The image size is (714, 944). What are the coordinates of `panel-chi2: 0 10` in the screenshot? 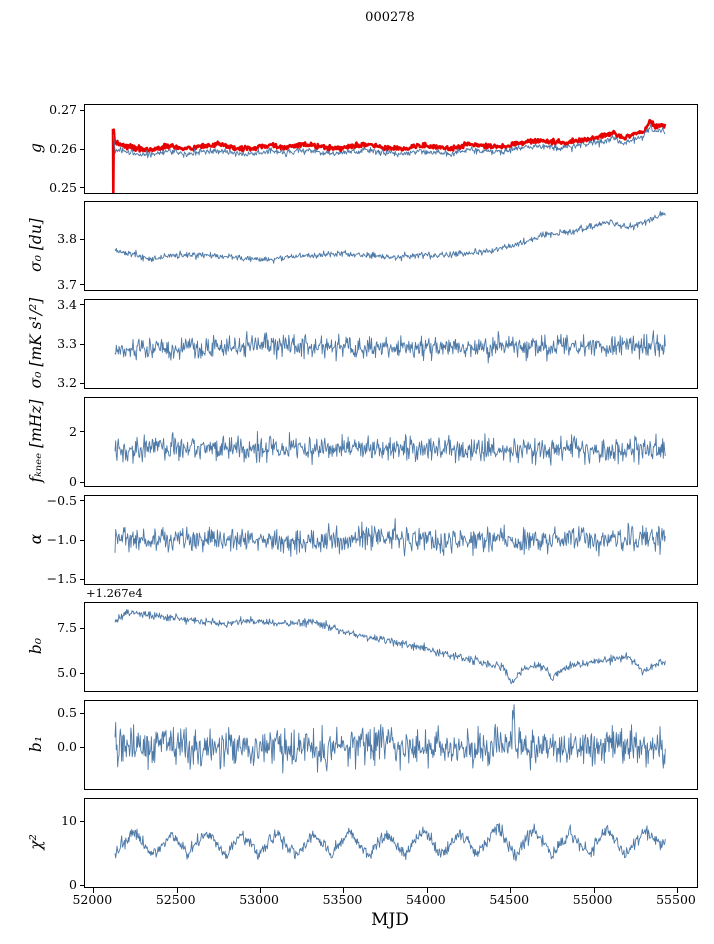 It's located at (379, 845).